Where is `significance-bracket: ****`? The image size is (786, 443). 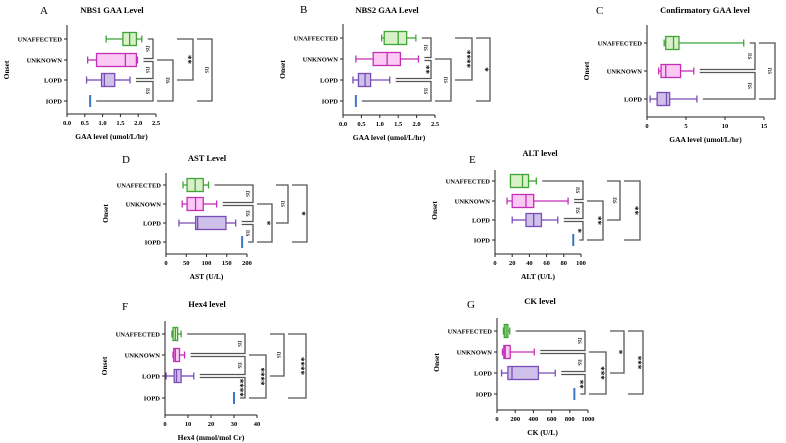
significance-bracket: **** is located at coordinates (222, 387).